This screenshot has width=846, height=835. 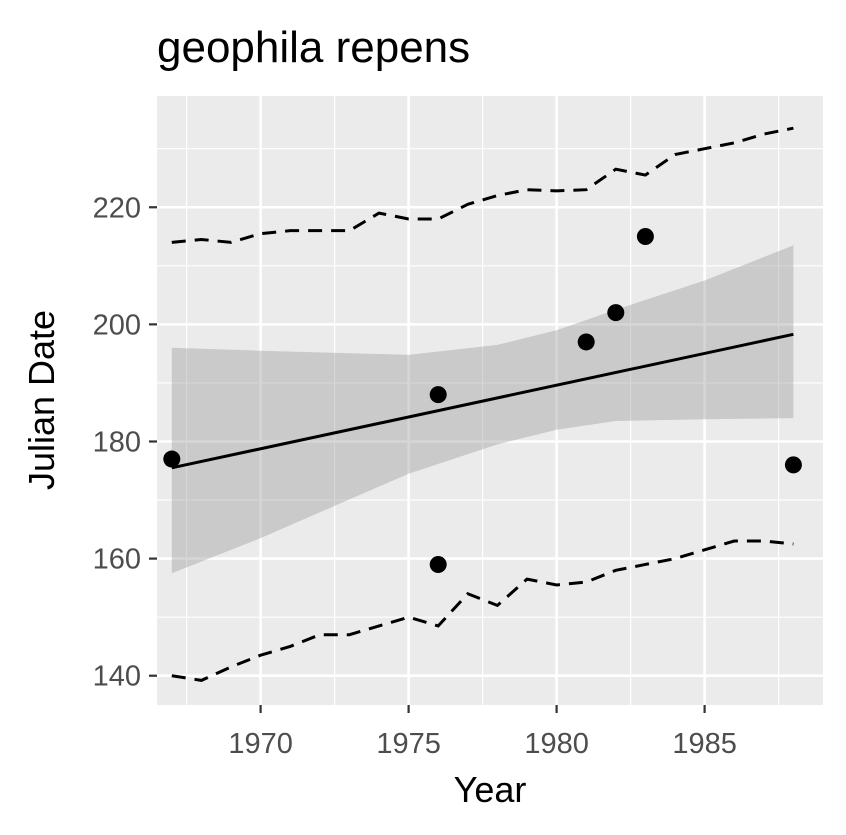 I want to click on x-tick-label: 1975, so click(x=408, y=744).